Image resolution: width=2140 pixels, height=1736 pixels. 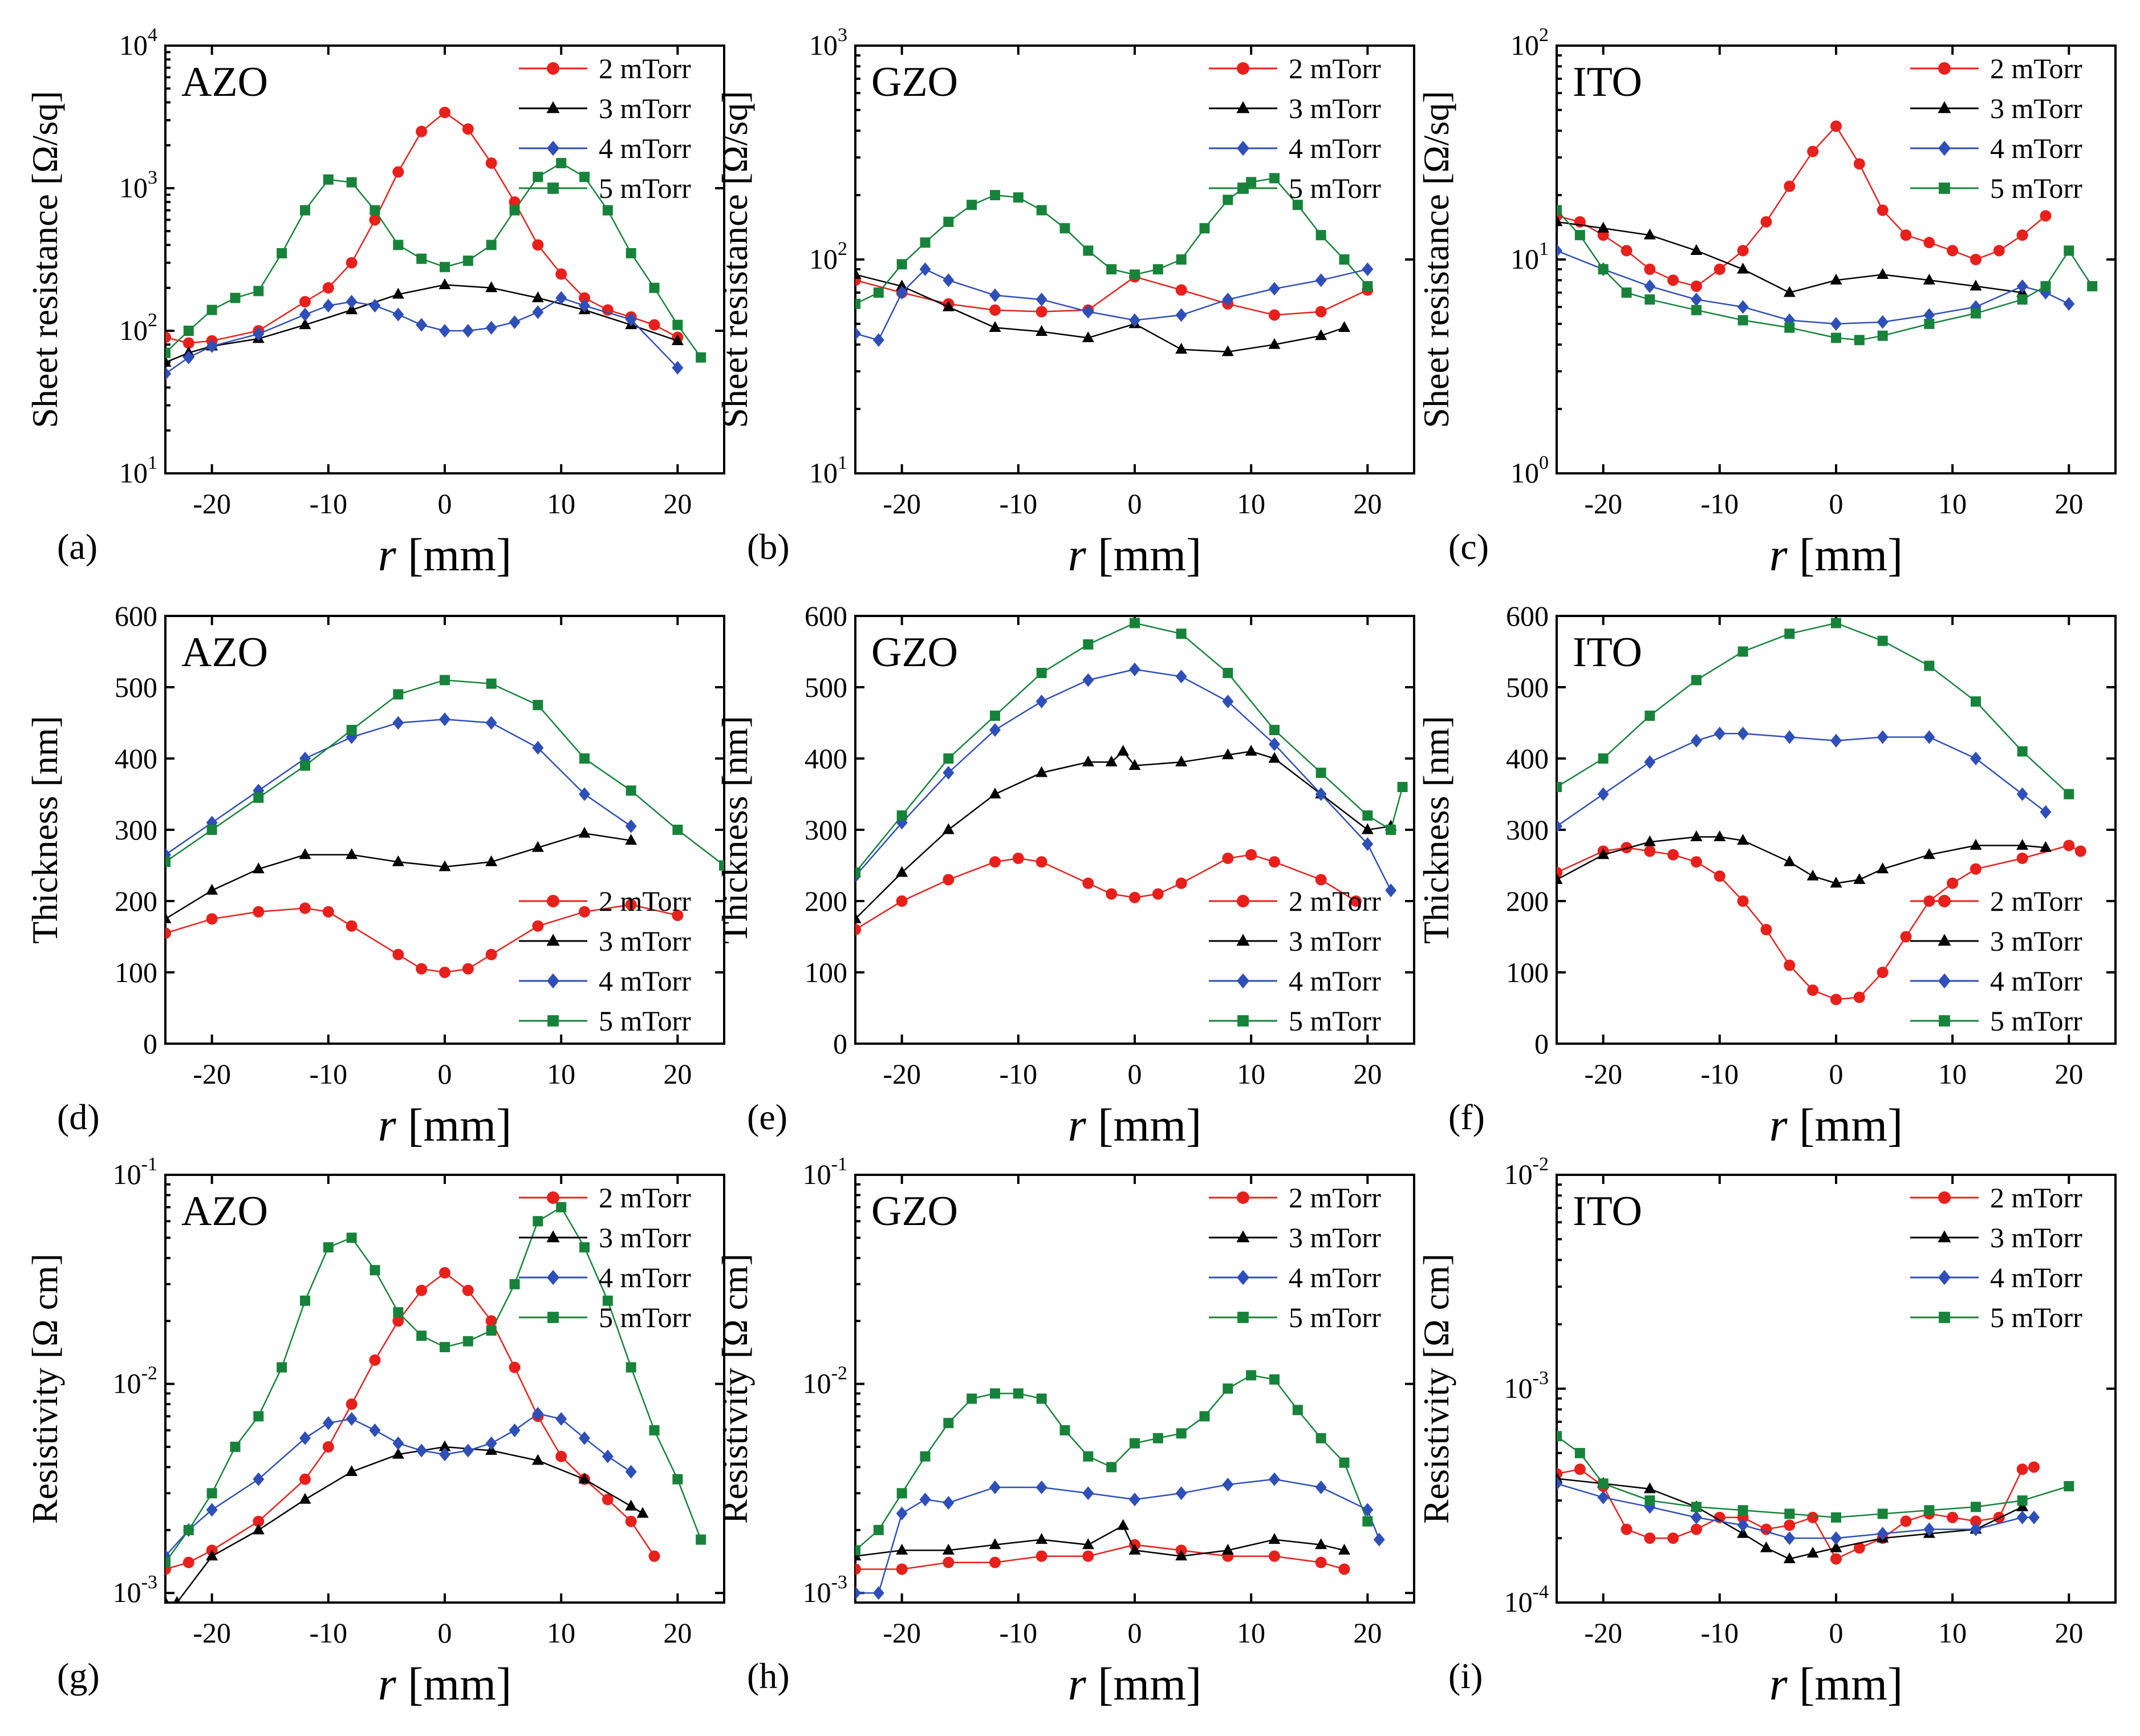 What do you see at coordinates (1115, 296) in the screenshot?
I see `series-2-mTorr` at bounding box center [1115, 296].